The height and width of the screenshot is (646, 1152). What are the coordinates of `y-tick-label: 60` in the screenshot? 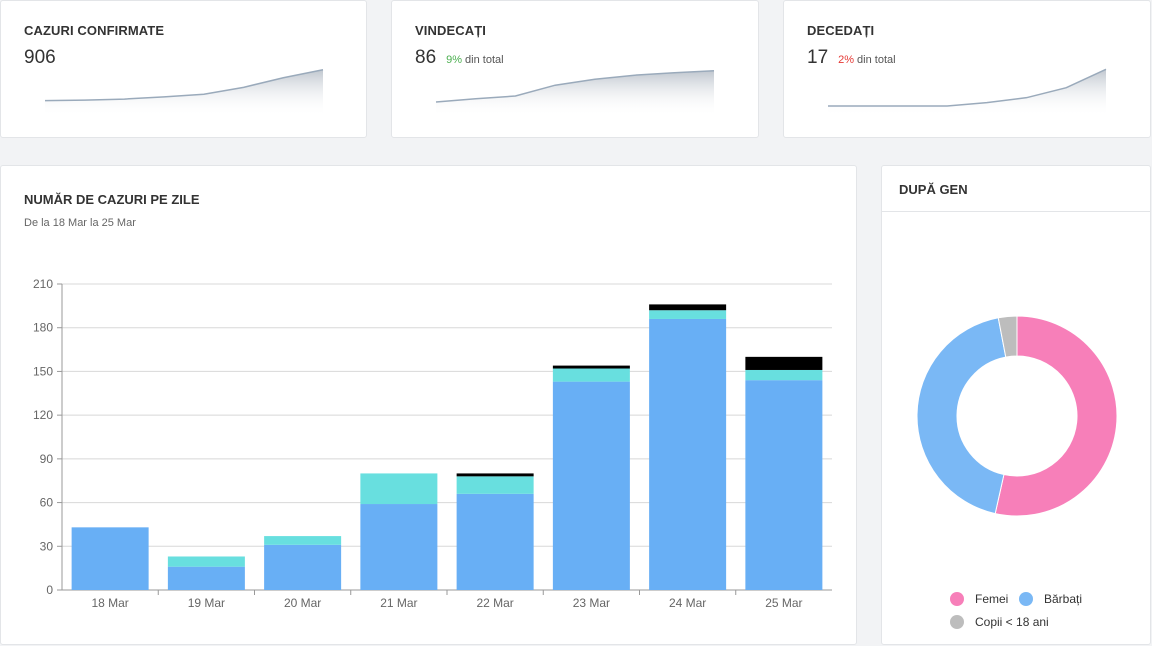 It's located at (47, 503).